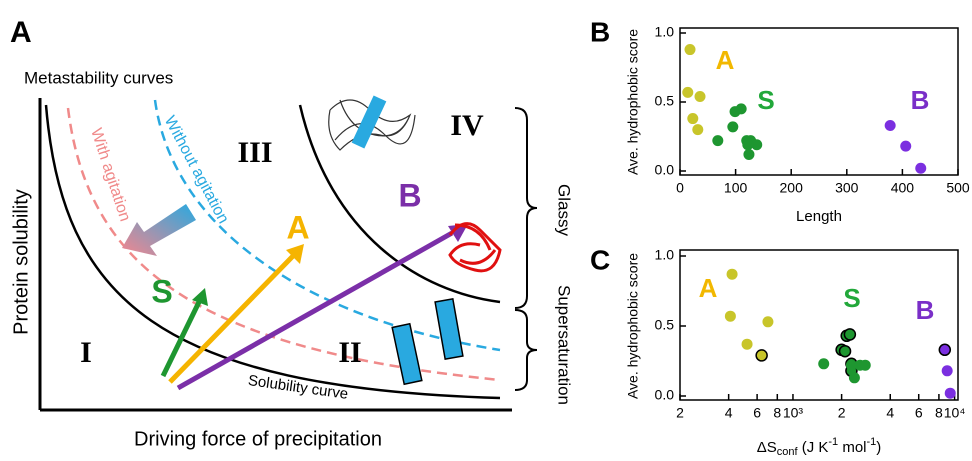 The width and height of the screenshot is (972, 461). Describe the element at coordinates (852, 447) in the screenshot. I see `x-axis-label-part: mol` at that location.